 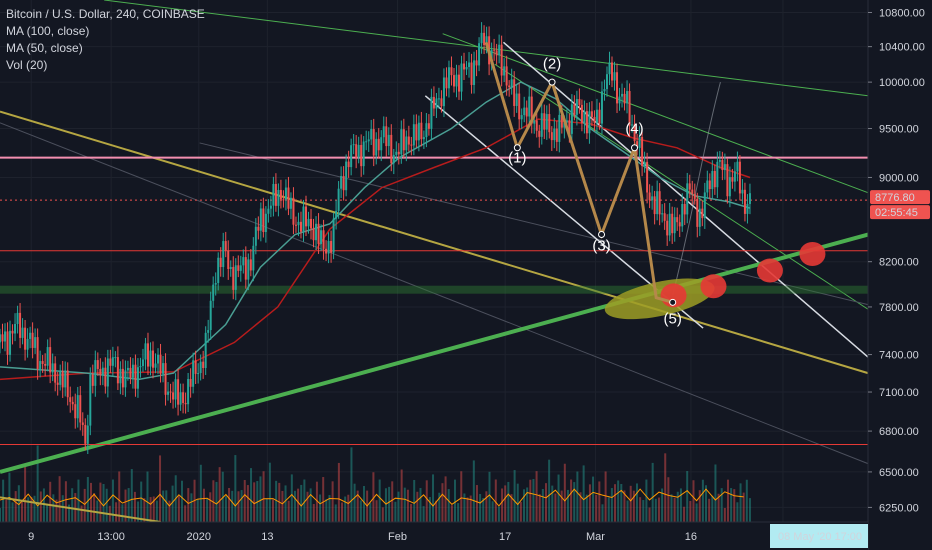 What do you see at coordinates (899, 178) in the screenshot?
I see `price-tick-label: 9000.00` at bounding box center [899, 178].